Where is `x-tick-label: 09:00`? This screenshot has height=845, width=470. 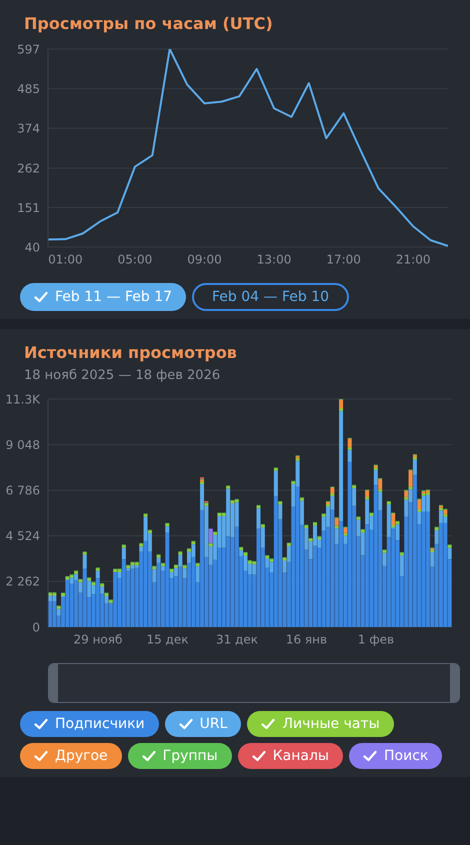 x-tick-label: 09:00 is located at coordinates (204, 259).